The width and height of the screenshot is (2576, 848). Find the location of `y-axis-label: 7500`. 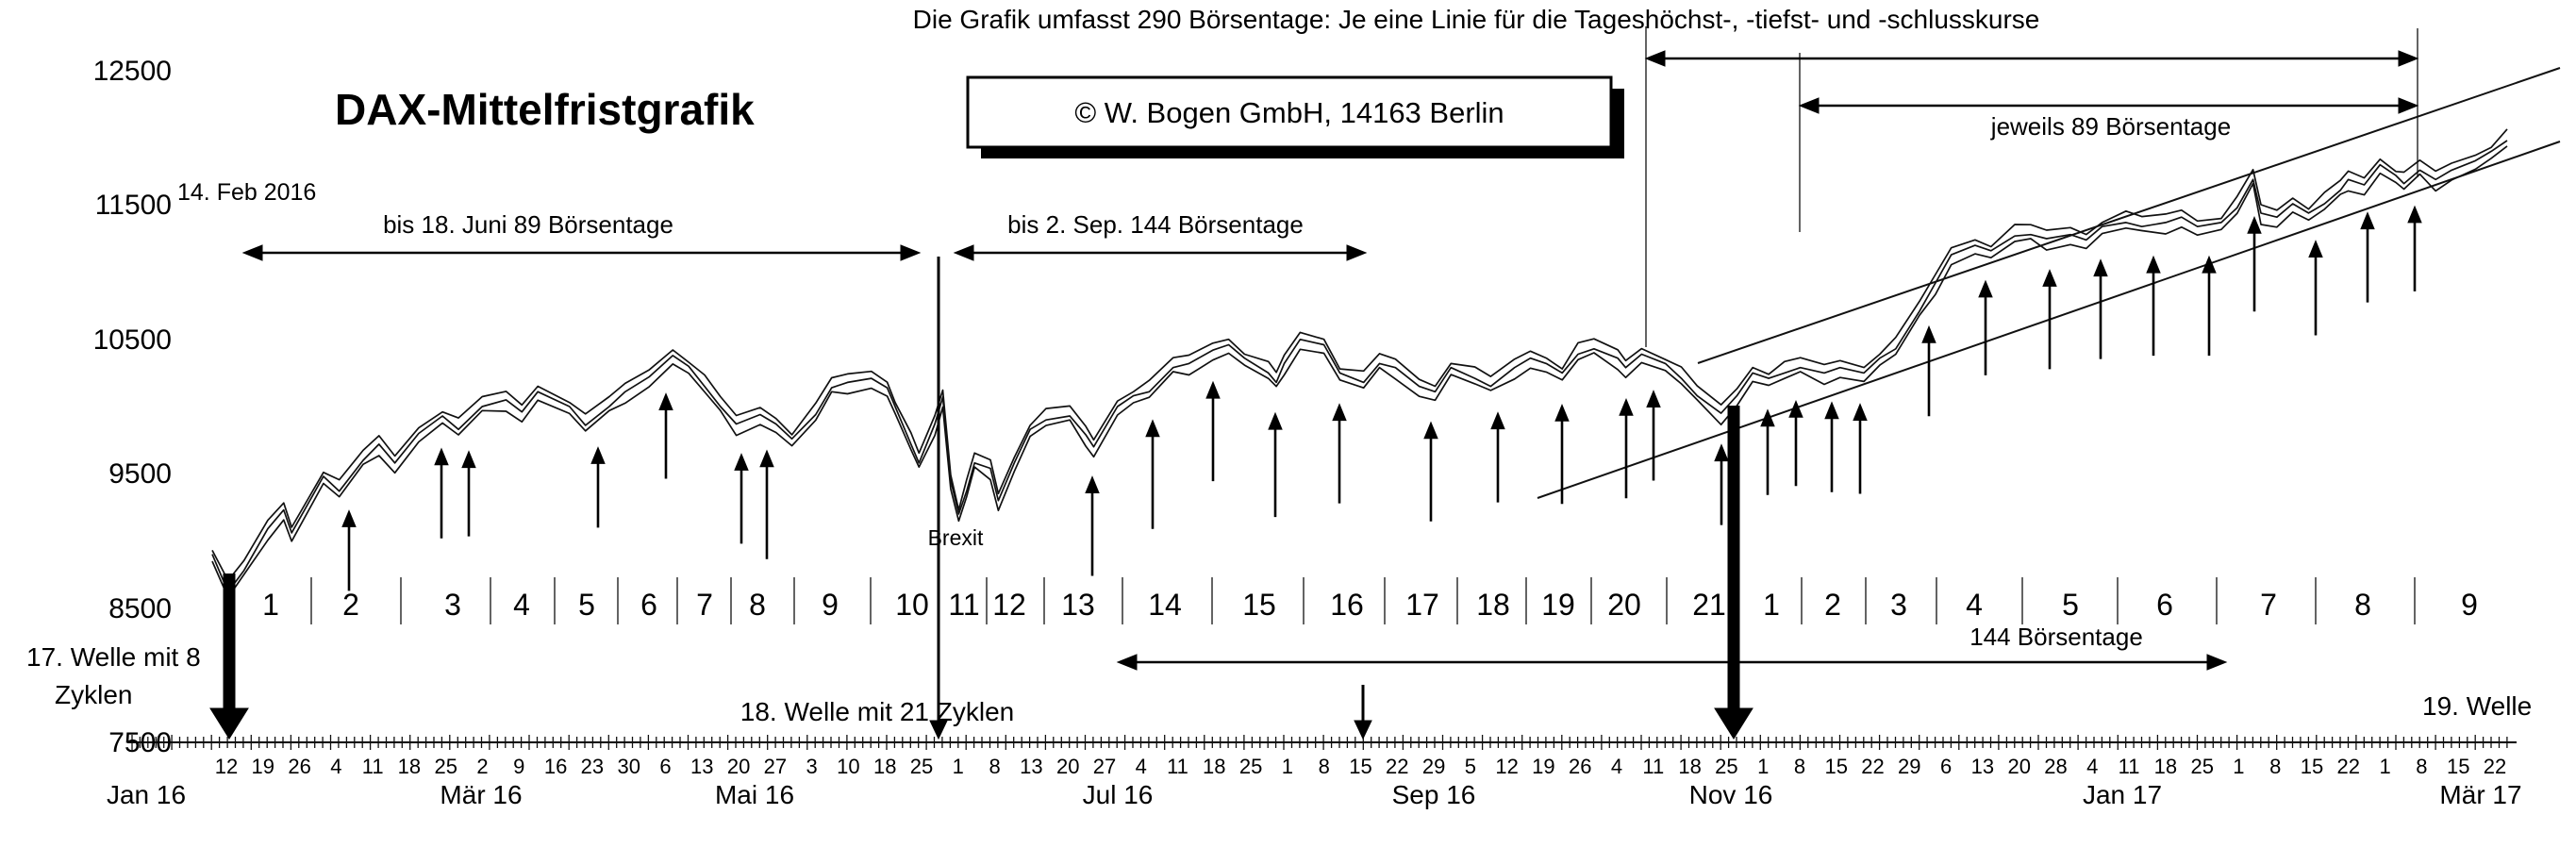

y-axis-label: 7500 is located at coordinates (140, 742).